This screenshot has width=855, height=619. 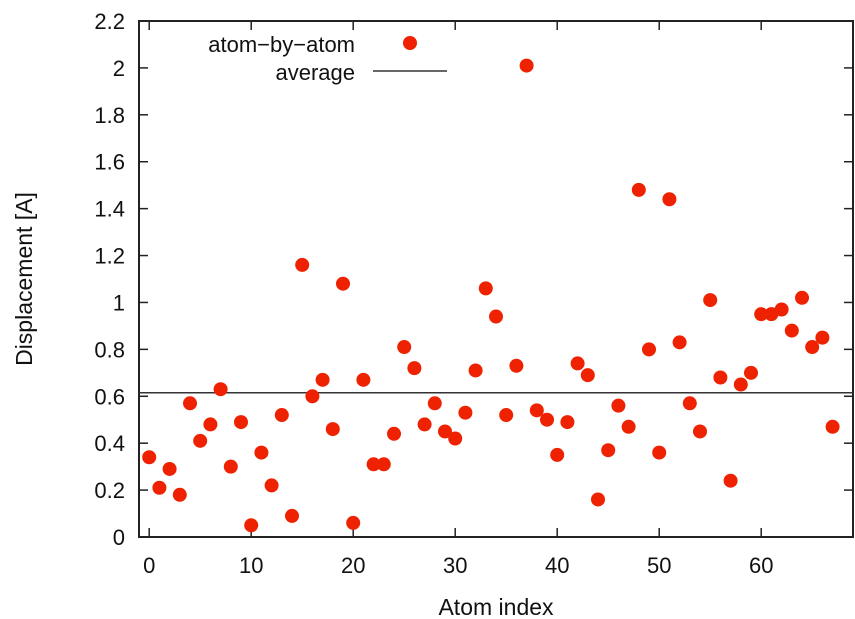 I want to click on y-tick-label: 0.4, so click(x=109, y=443).